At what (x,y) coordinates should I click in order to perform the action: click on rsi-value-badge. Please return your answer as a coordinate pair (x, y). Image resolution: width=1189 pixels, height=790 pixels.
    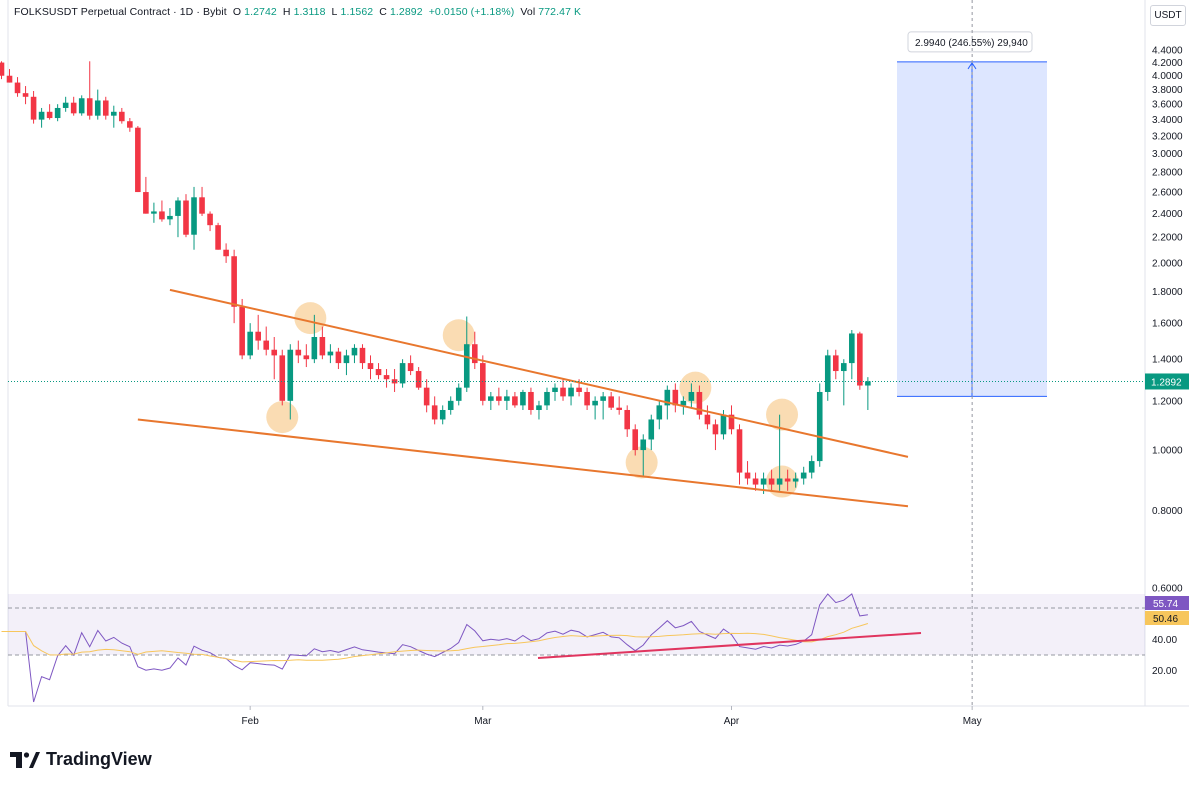
    Looking at the image, I should click on (1167, 603).